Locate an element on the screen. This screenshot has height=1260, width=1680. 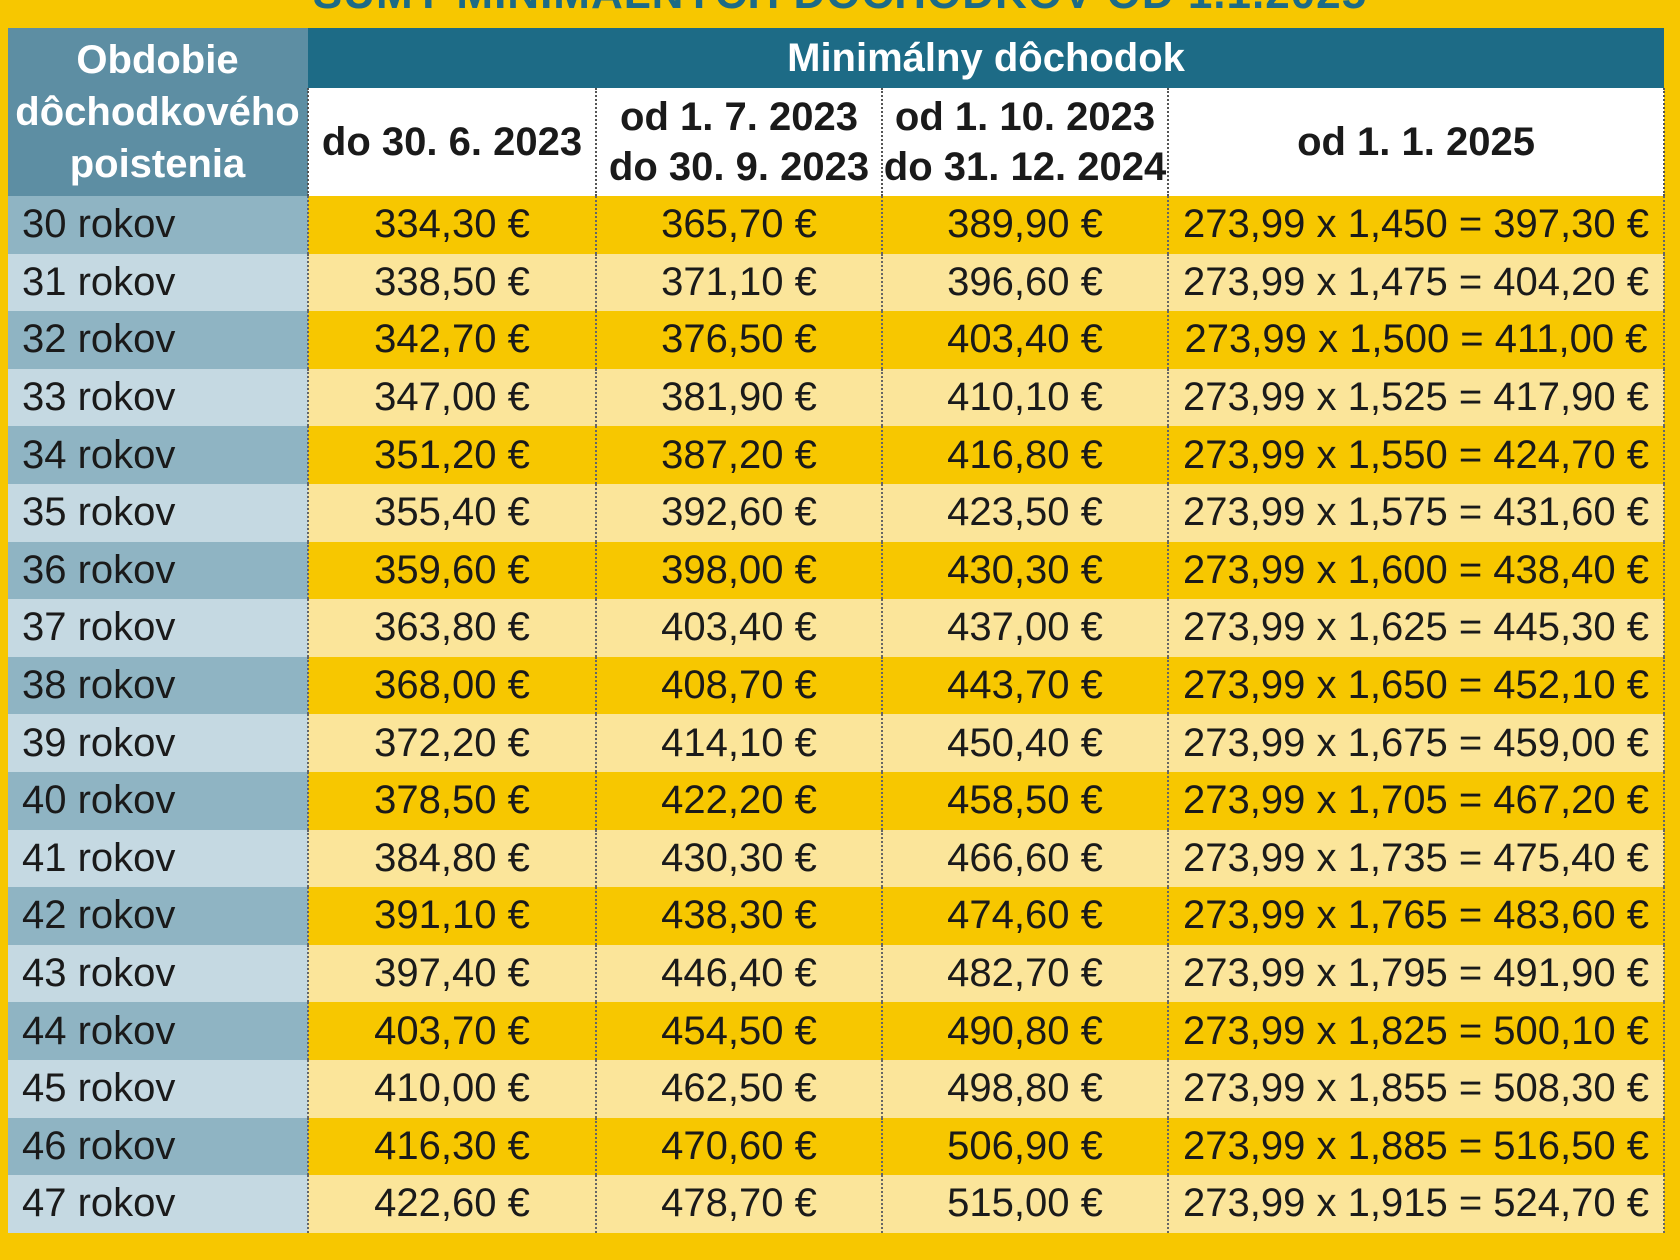
period-column-header: Obdobie dôchodkového poistenia is located at coordinates (158, 112).